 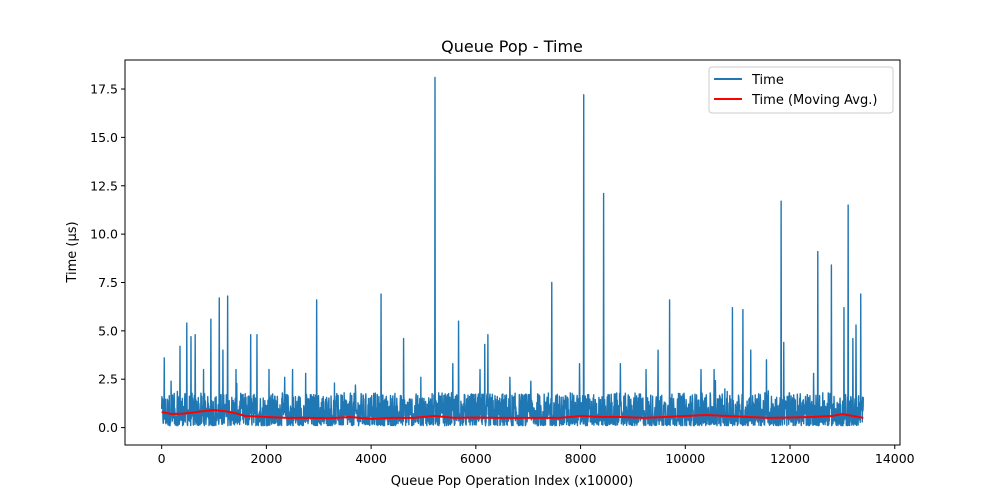 What do you see at coordinates (371, 458) in the screenshot?
I see `x-tick-label: 4000` at bounding box center [371, 458].